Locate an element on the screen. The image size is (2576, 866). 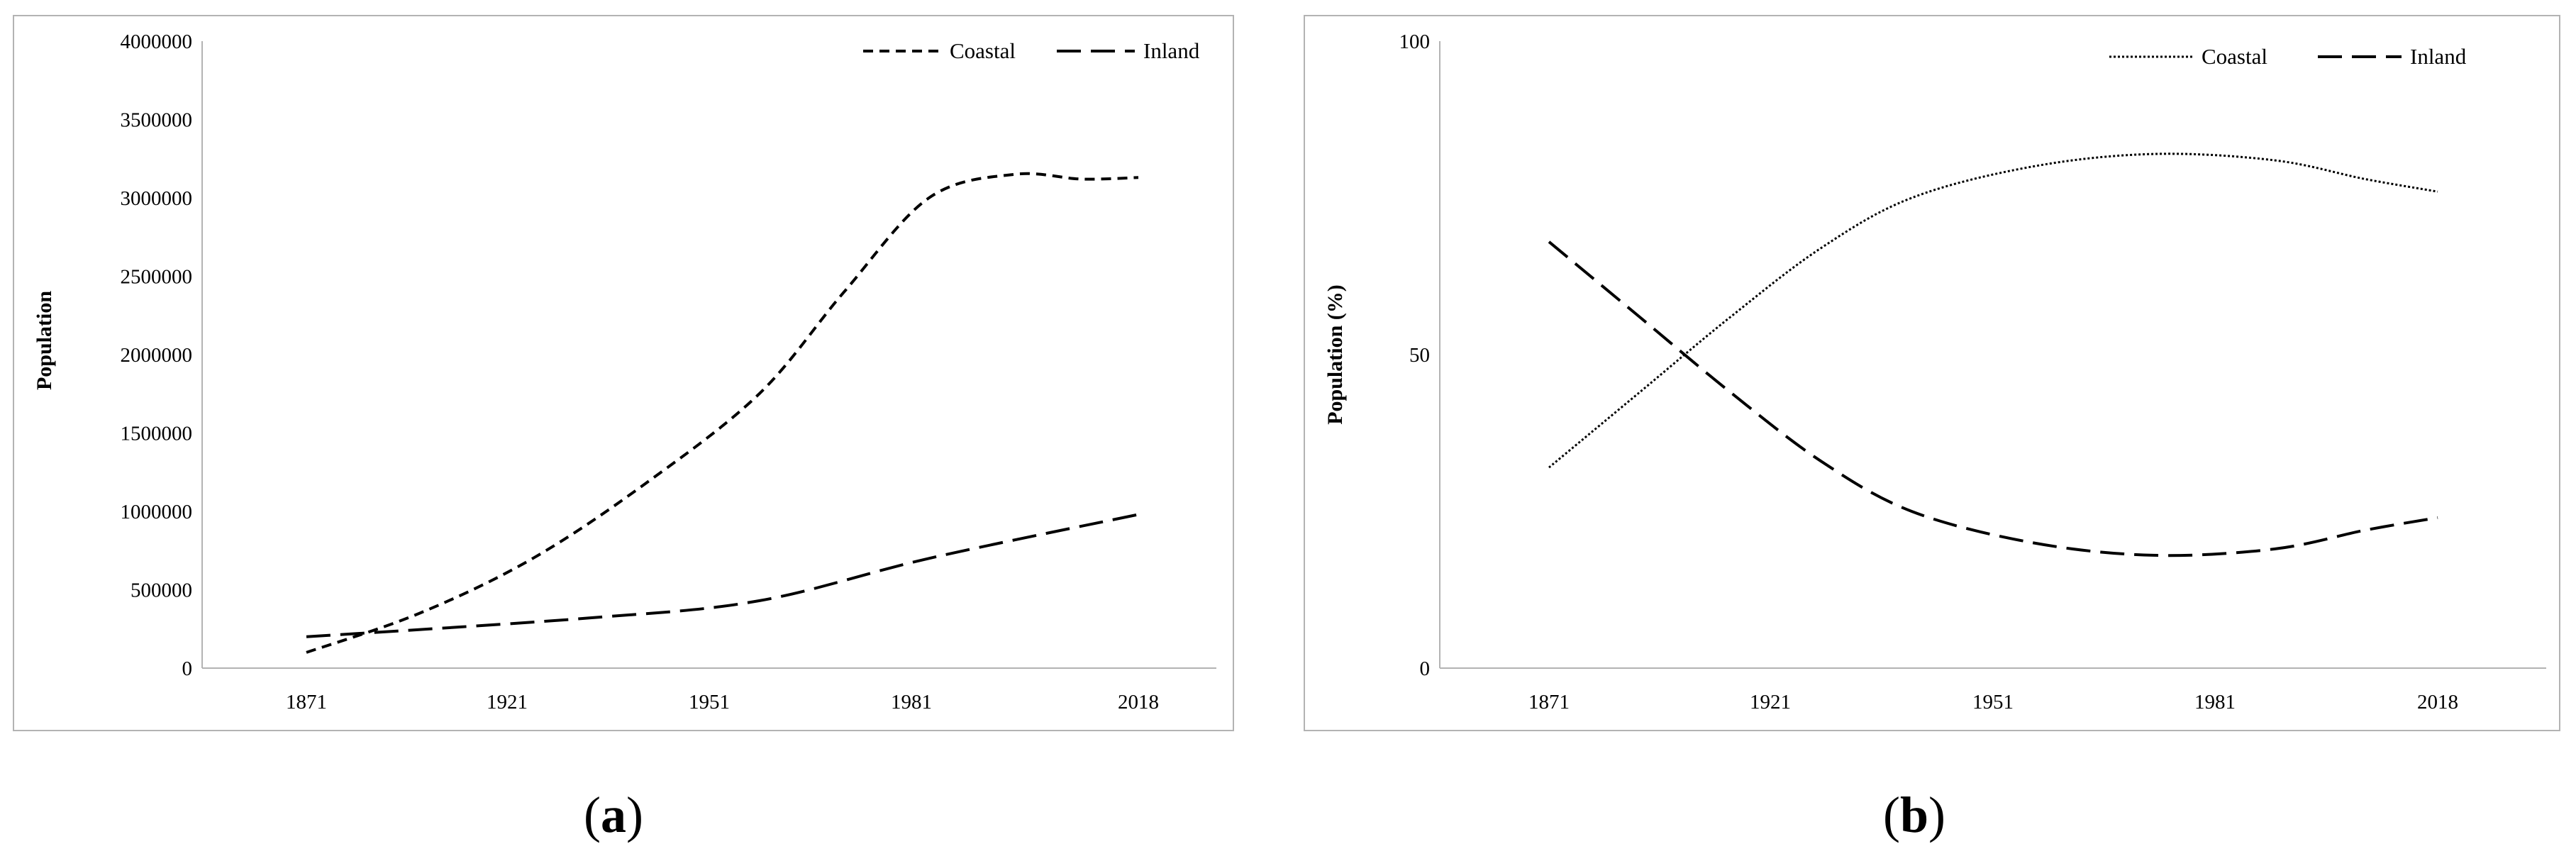
panel-caption-a-letter: a is located at coordinates (613, 815).